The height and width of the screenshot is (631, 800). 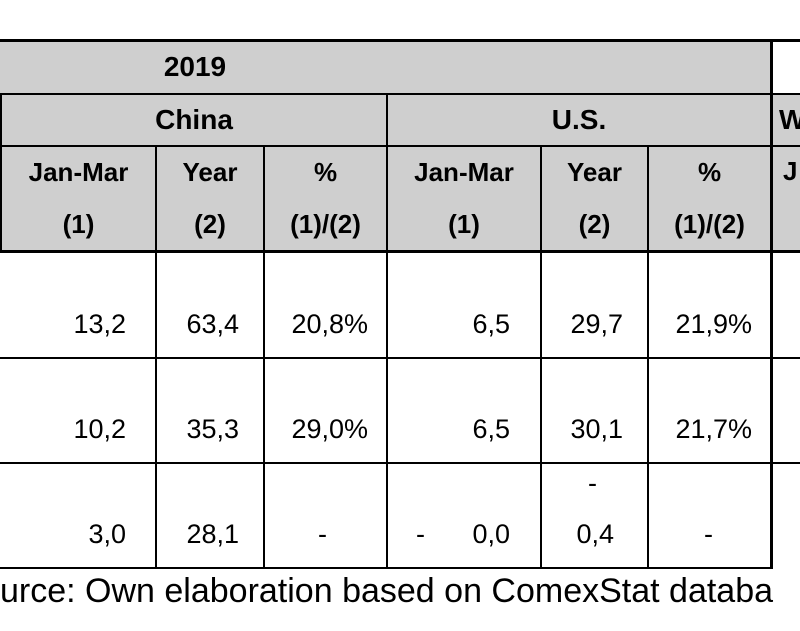 What do you see at coordinates (400, 251) in the screenshot?
I see `rule-header-bottom` at bounding box center [400, 251].